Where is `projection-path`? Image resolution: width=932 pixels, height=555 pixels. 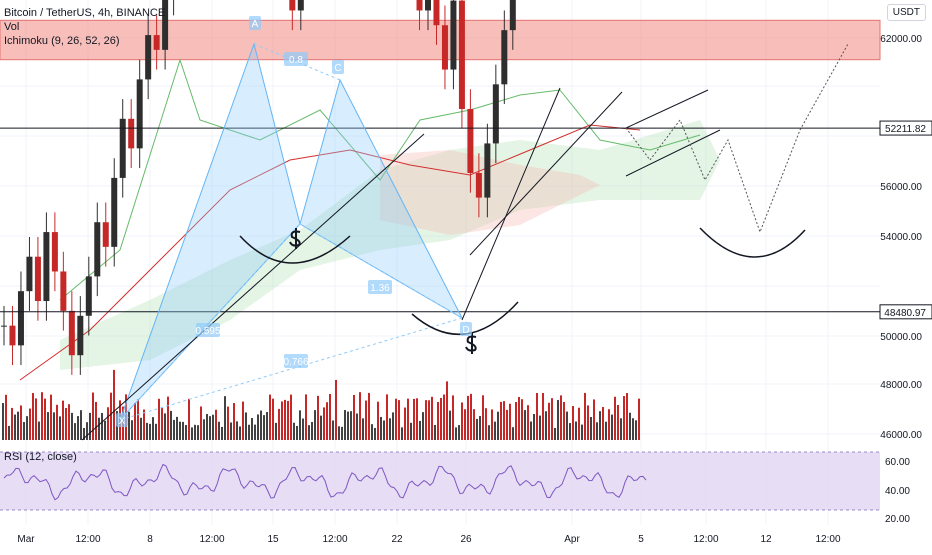 projection-path is located at coordinates (737, 138).